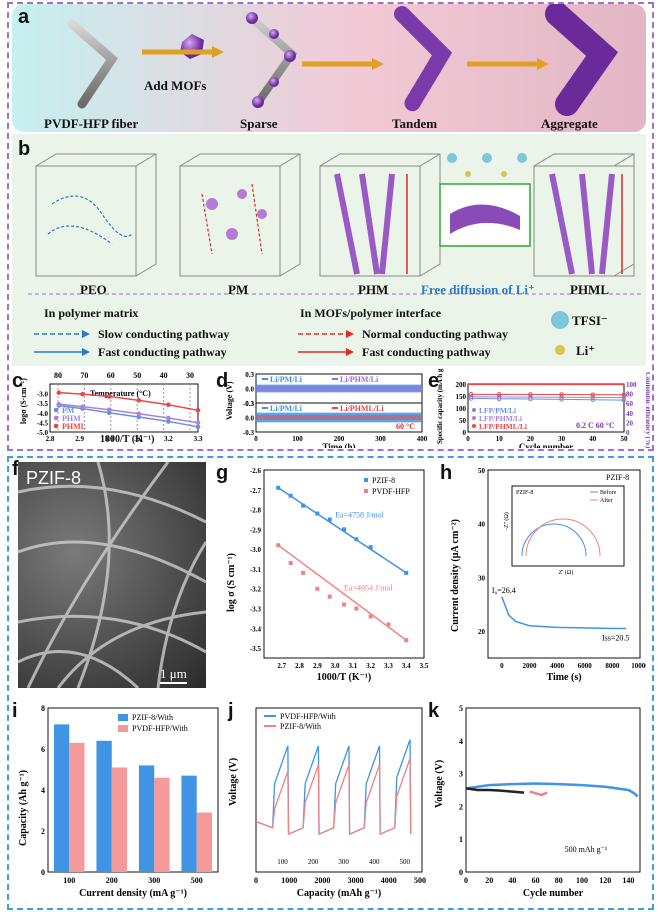 Image resolution: width=658 pixels, height=912 pixels. What do you see at coordinates (249, 390) in the screenshot?
I see `y-tick-label: 0.0` at bounding box center [249, 390].